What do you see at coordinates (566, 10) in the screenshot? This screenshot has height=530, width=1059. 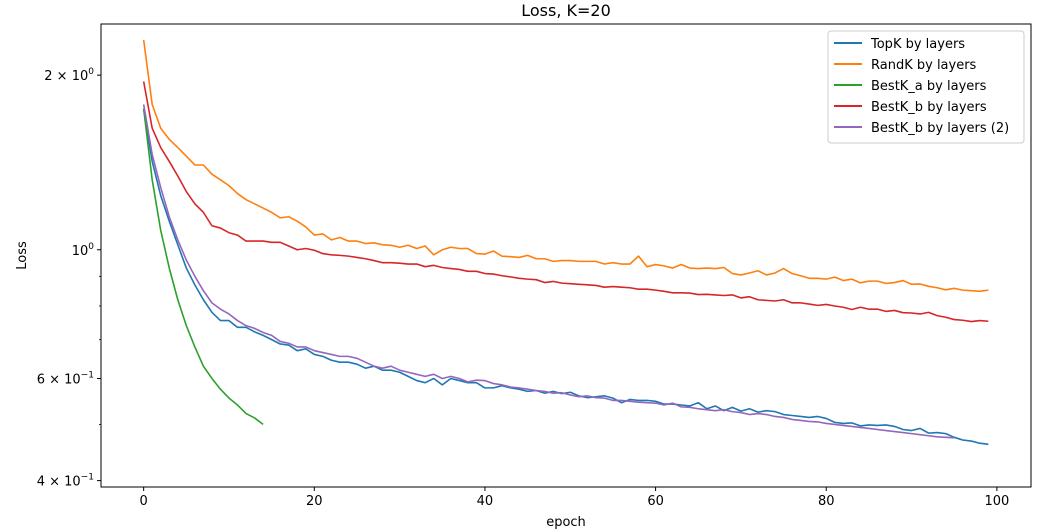 I see `chart-title: Loss, K=20` at bounding box center [566, 10].